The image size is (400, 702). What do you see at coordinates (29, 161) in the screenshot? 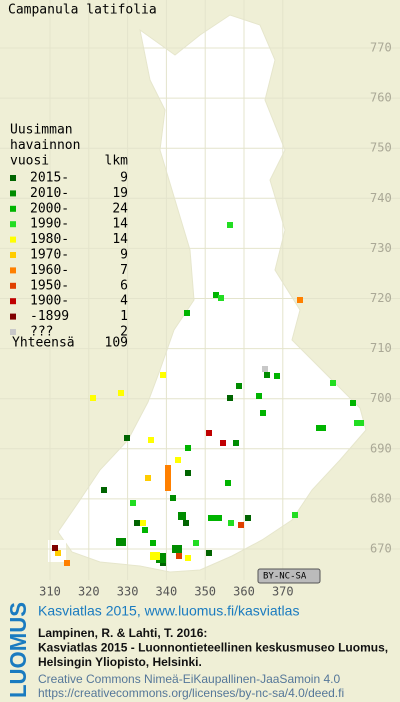
I see `legend-heading: vuosi` at bounding box center [29, 161].